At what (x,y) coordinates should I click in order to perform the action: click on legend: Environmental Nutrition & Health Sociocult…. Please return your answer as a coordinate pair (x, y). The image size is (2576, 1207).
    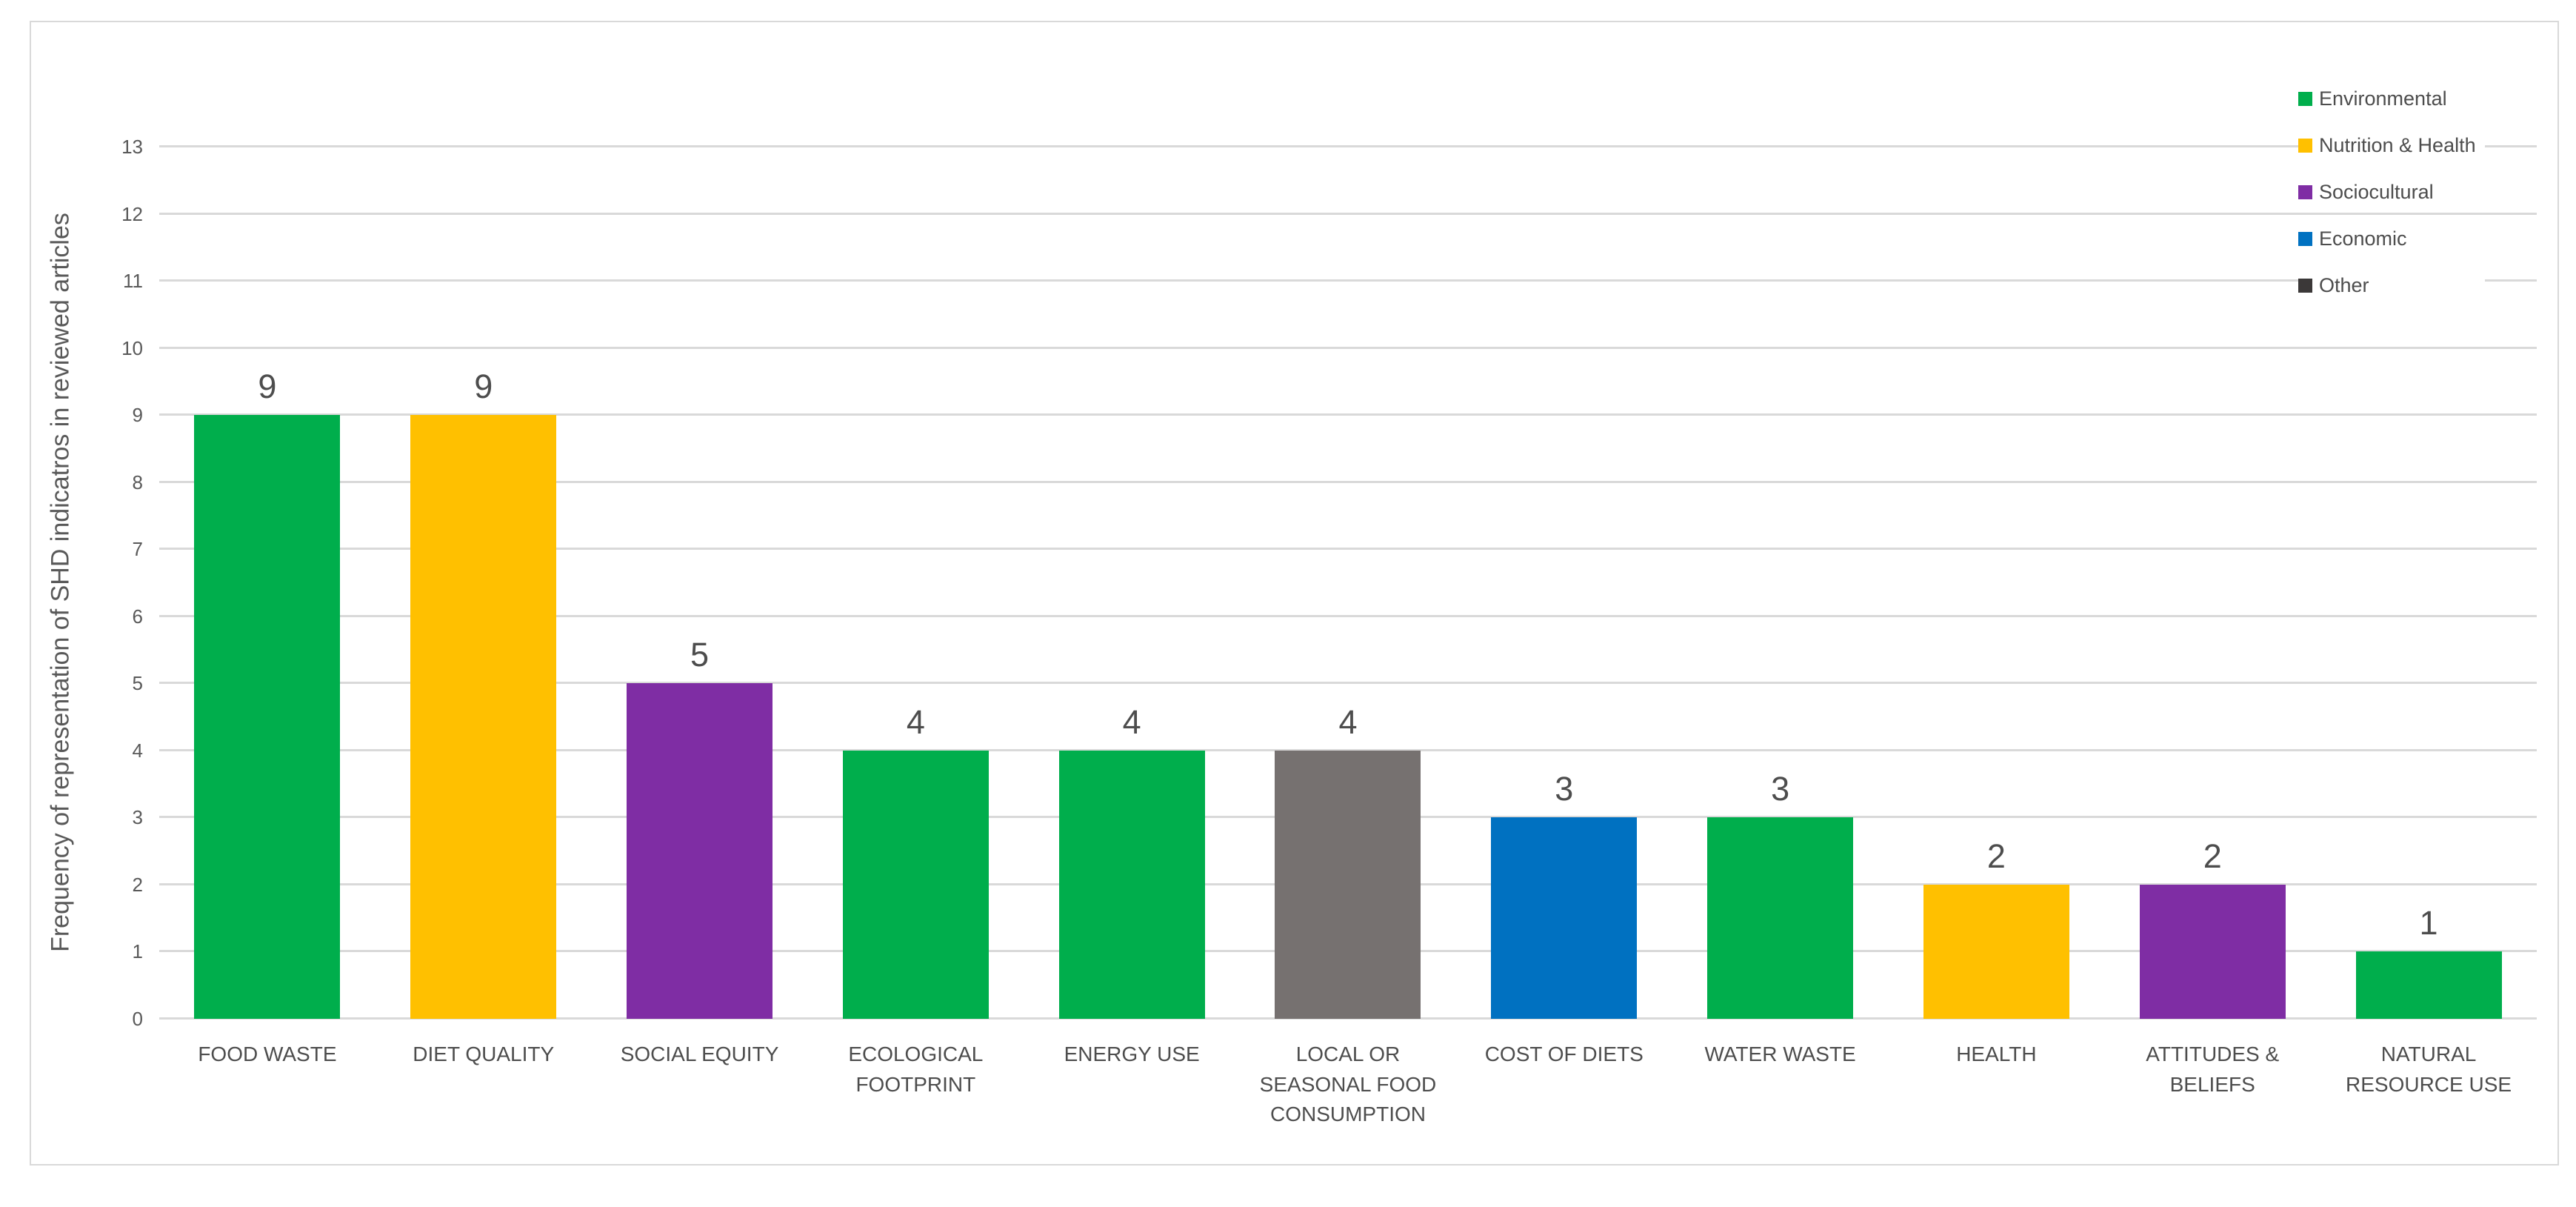
    Looking at the image, I should click on (2391, 199).